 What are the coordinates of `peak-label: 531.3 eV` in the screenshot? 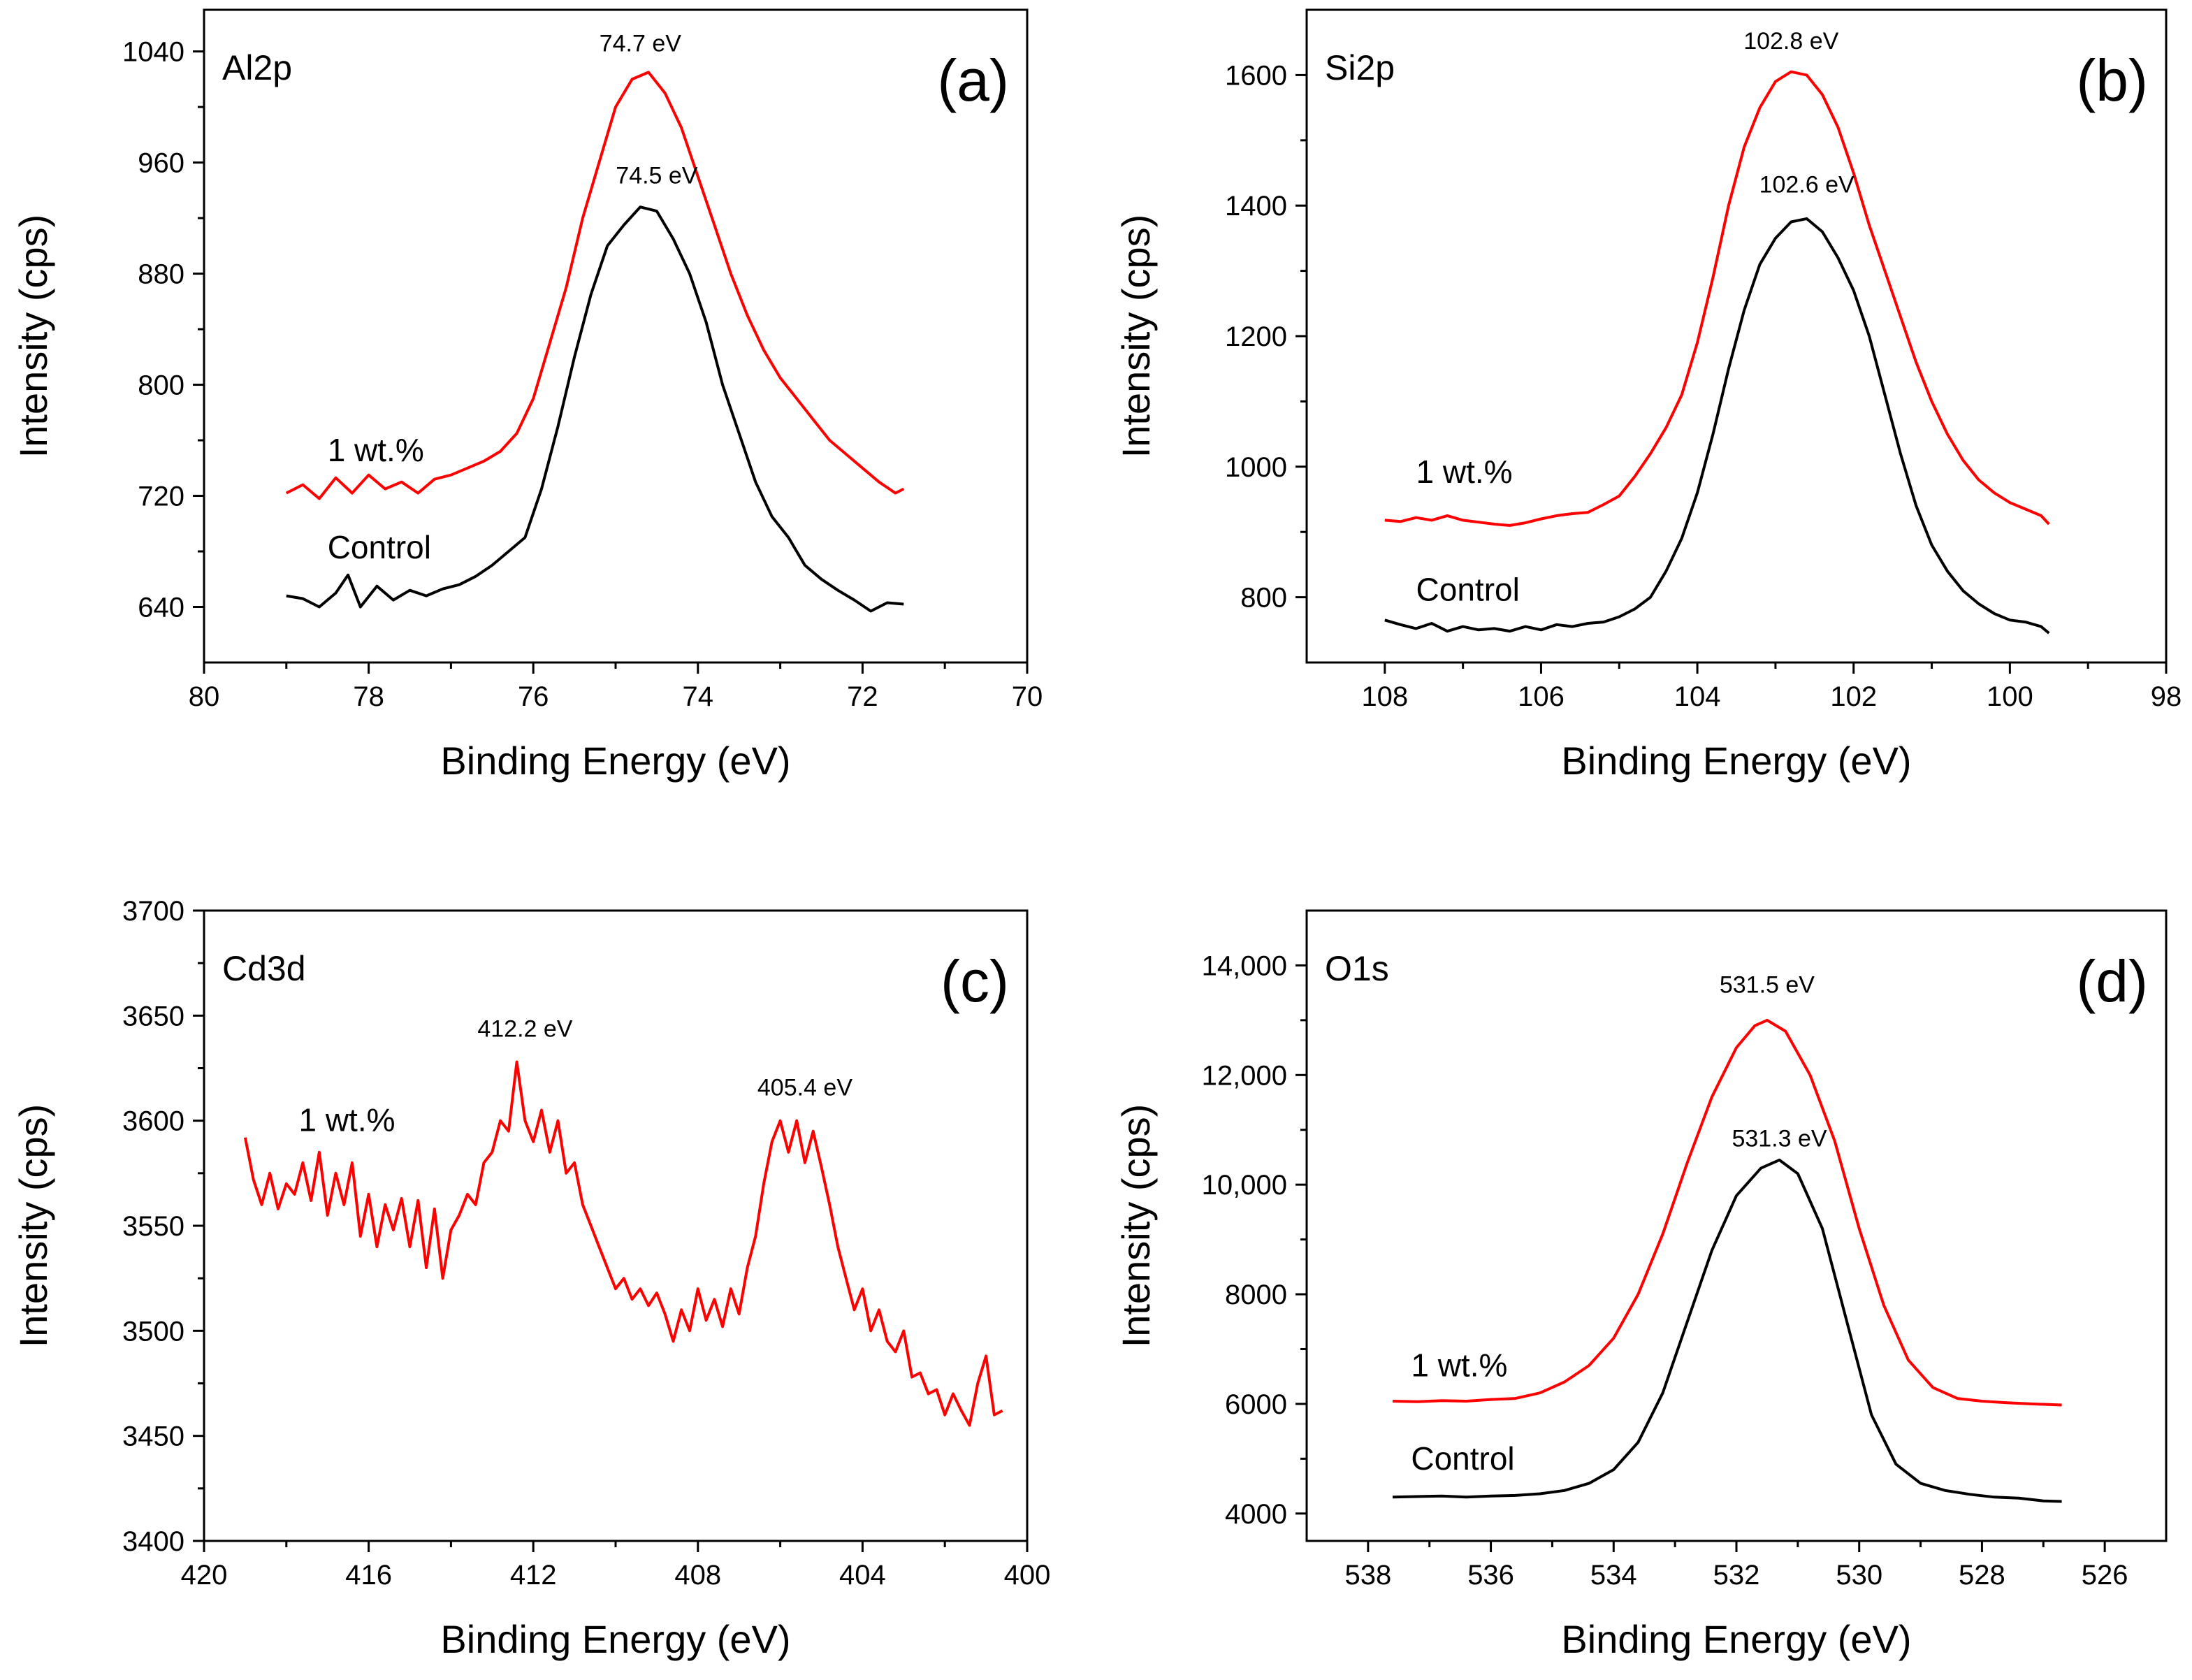 It's located at (1779, 1138).